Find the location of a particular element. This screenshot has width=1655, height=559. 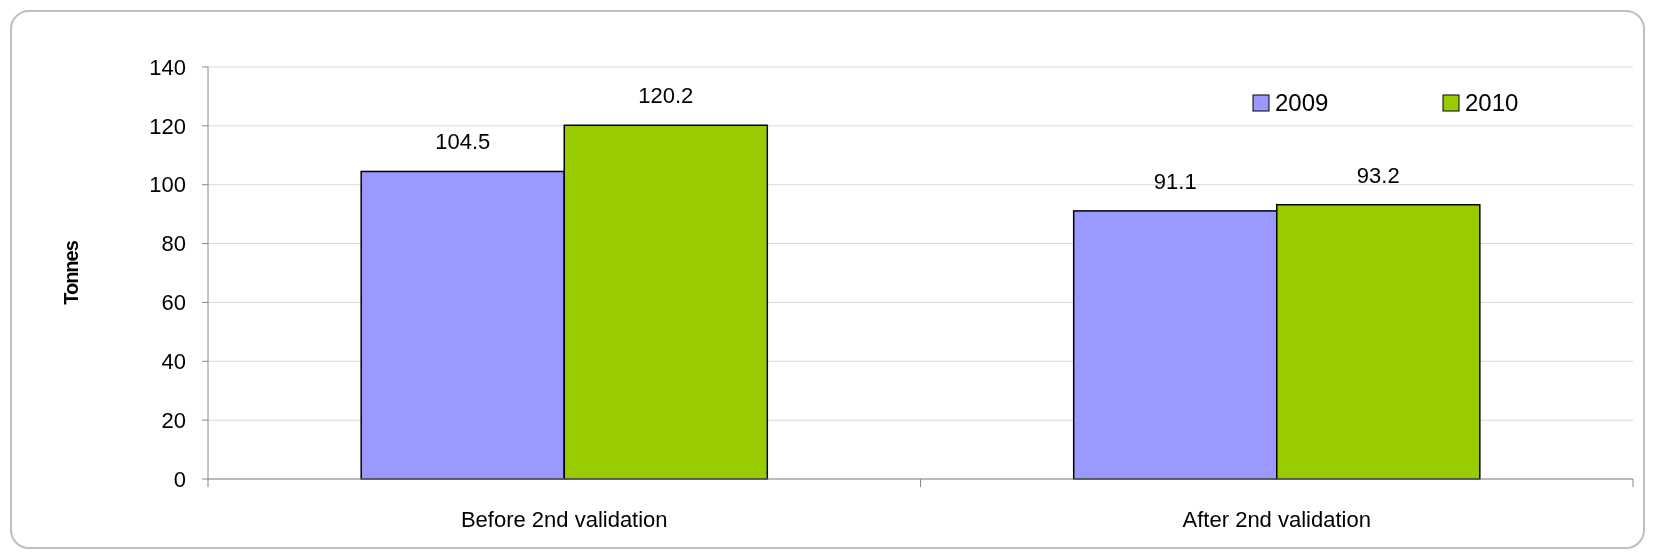

y-tick-label: 120 is located at coordinates (167, 126).